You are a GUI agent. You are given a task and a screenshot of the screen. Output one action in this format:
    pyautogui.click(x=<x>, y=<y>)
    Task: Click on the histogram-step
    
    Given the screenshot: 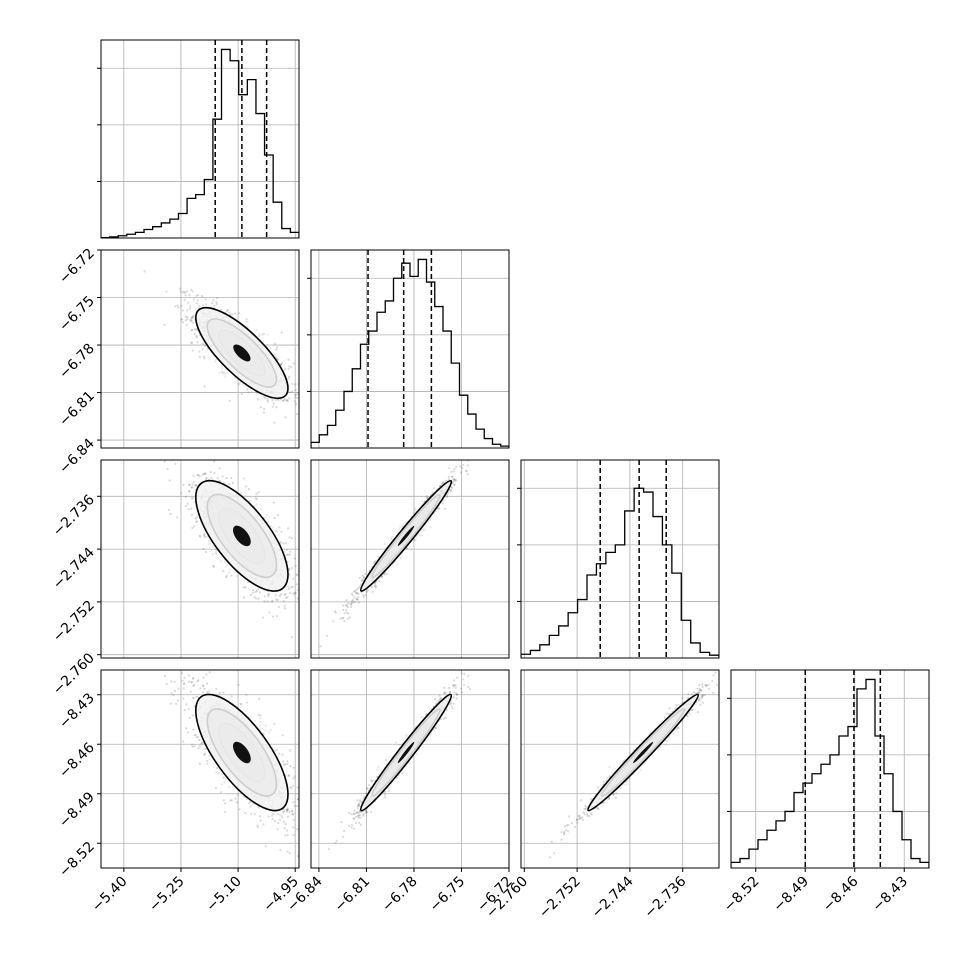 What is the action you would take?
    pyautogui.click(x=410, y=353)
    